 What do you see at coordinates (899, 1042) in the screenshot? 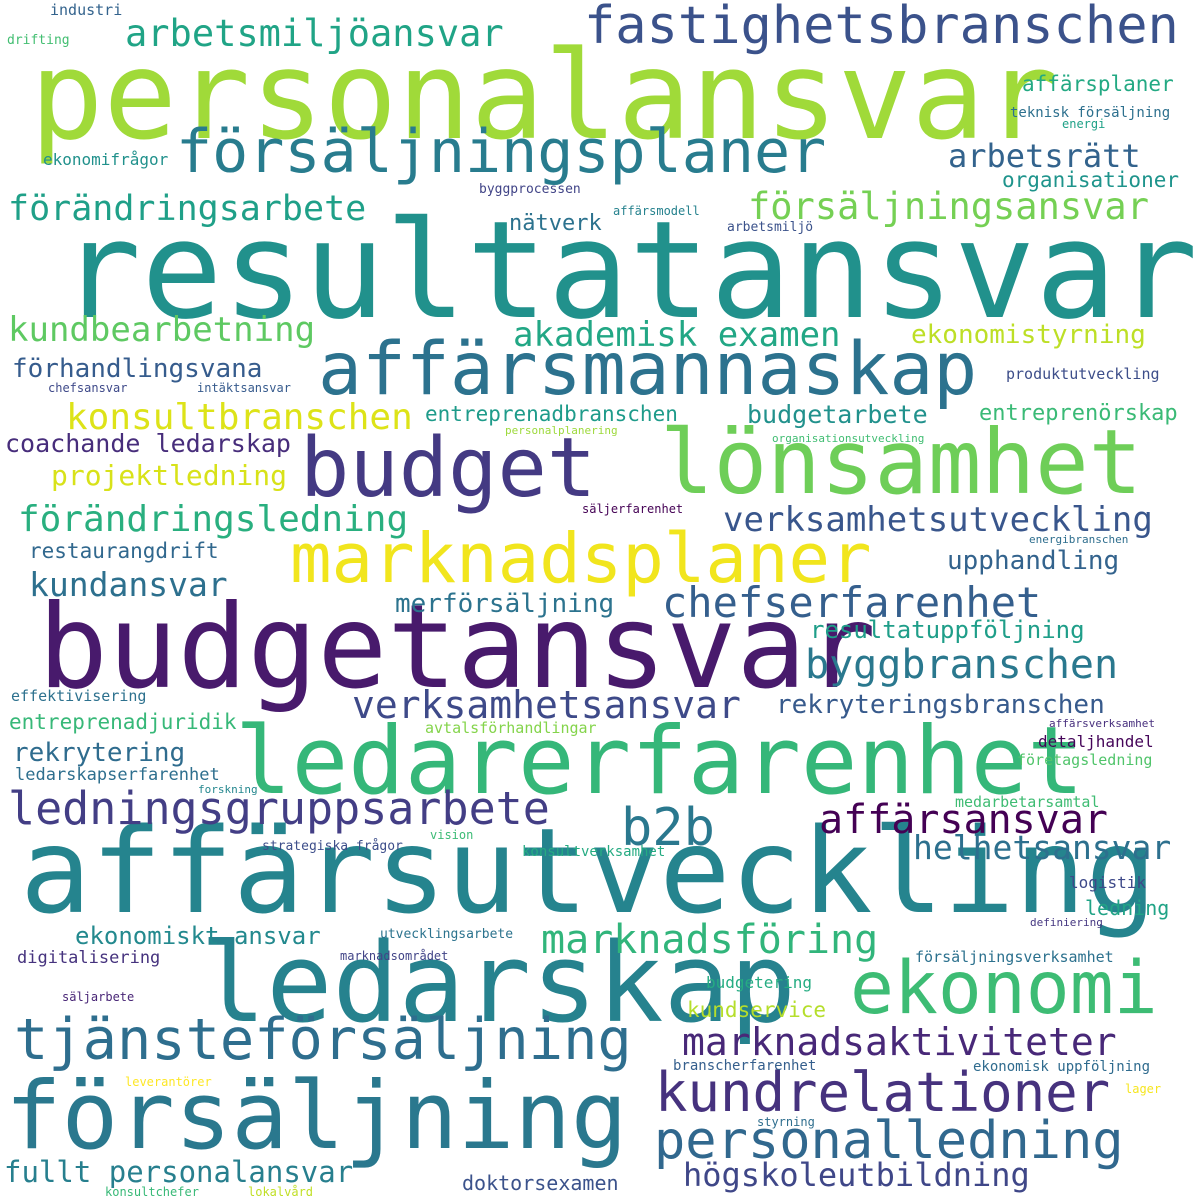
I see `word-marknadsaktiviteter: marknadsaktiviteter` at bounding box center [899, 1042].